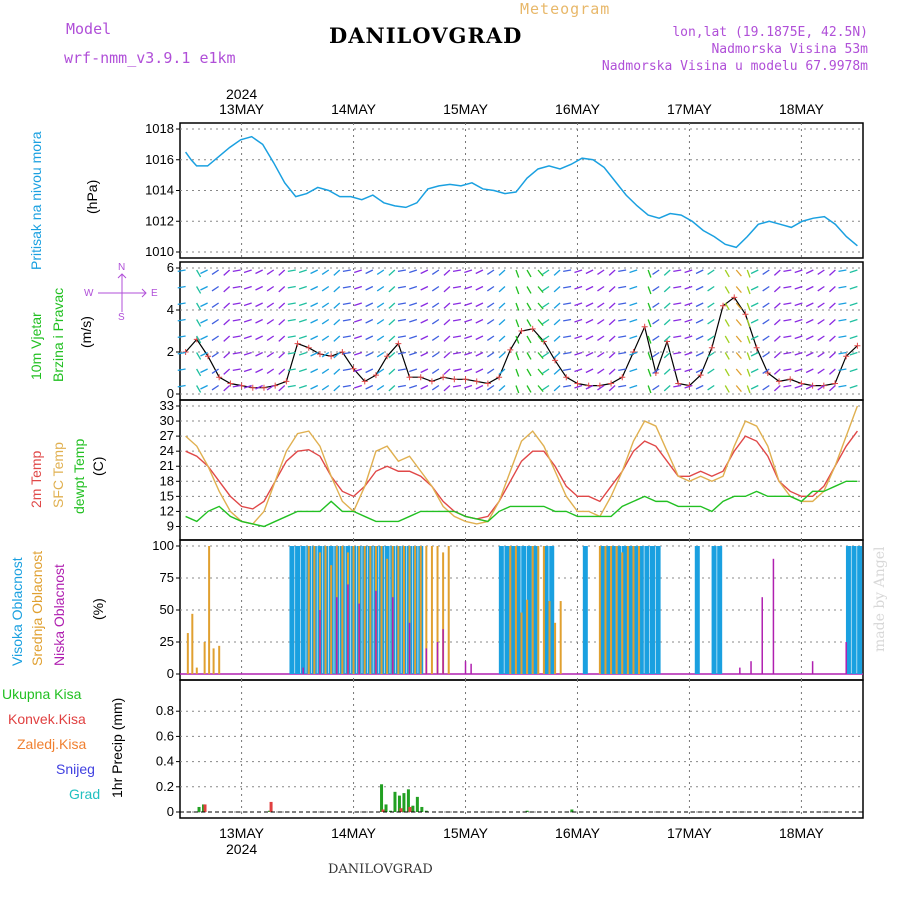  What do you see at coordinates (167, 480) in the screenshot?
I see `y-tick-label: 18` at bounding box center [167, 480].